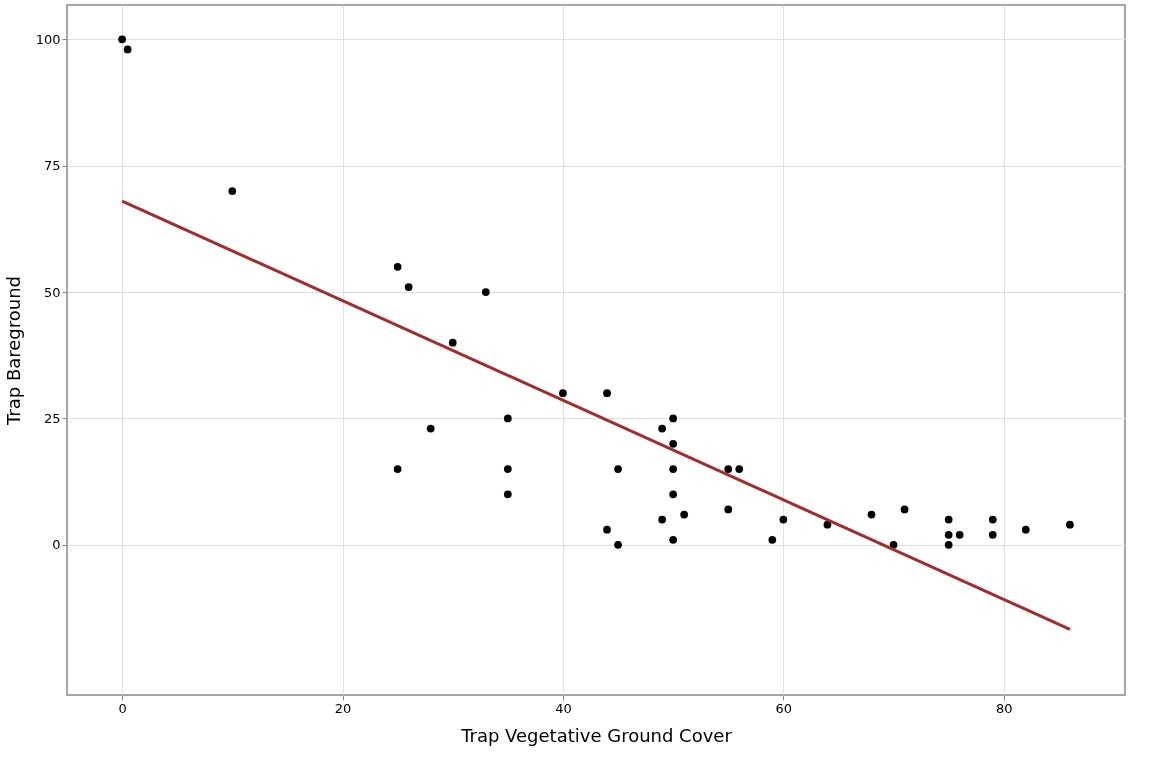  What do you see at coordinates (563, 708) in the screenshot?
I see `x-tick-label: 40` at bounding box center [563, 708].